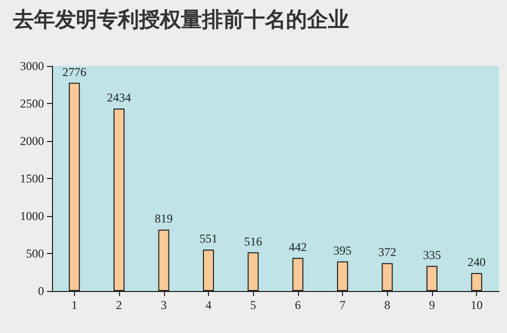 The image size is (507, 333). Describe the element at coordinates (163, 219) in the screenshot. I see `data-label: 819` at that location.